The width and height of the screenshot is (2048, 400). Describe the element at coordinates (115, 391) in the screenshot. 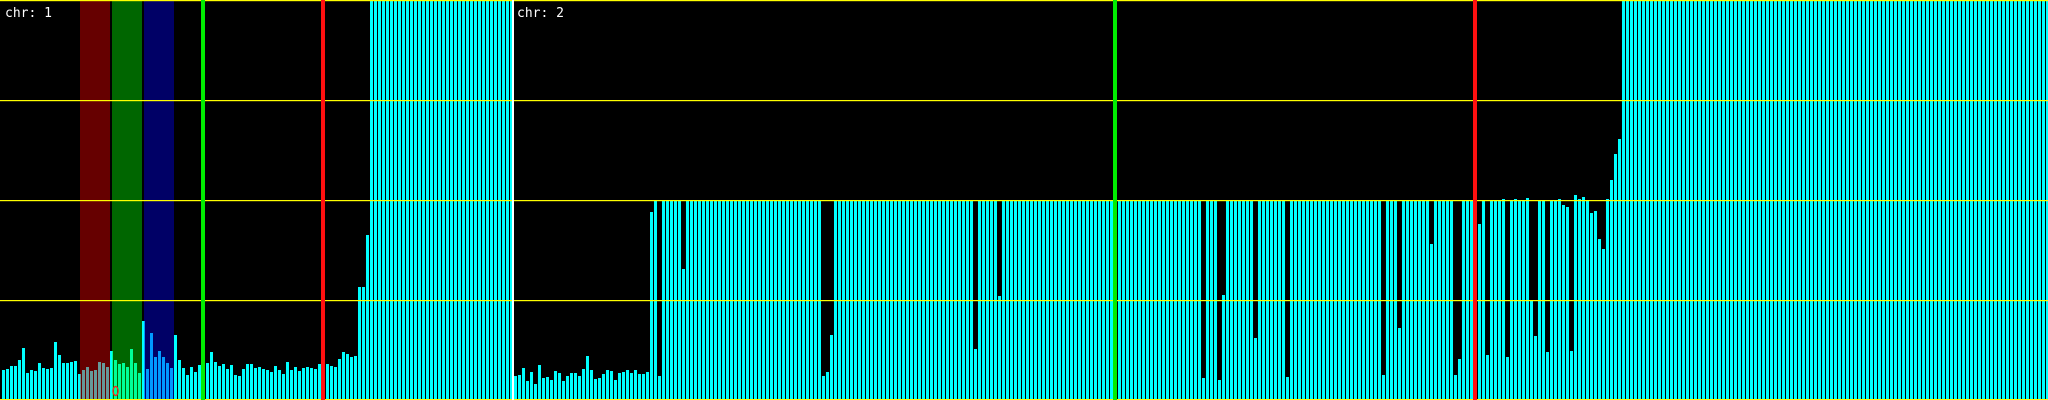

I see `point-markers-layer` at that location.